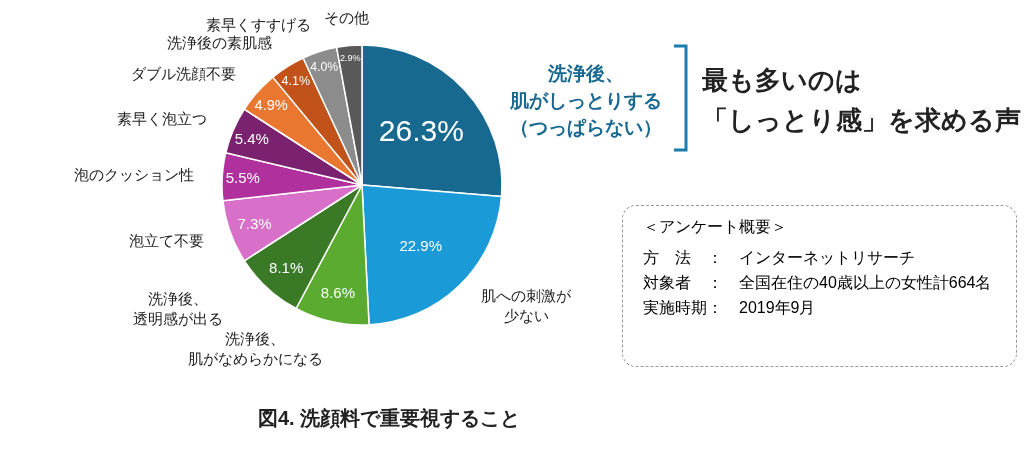 The width and height of the screenshot is (1024, 452). What do you see at coordinates (220, 43) in the screenshot?
I see `slice-label: 洗浄後の素肌感` at bounding box center [220, 43].